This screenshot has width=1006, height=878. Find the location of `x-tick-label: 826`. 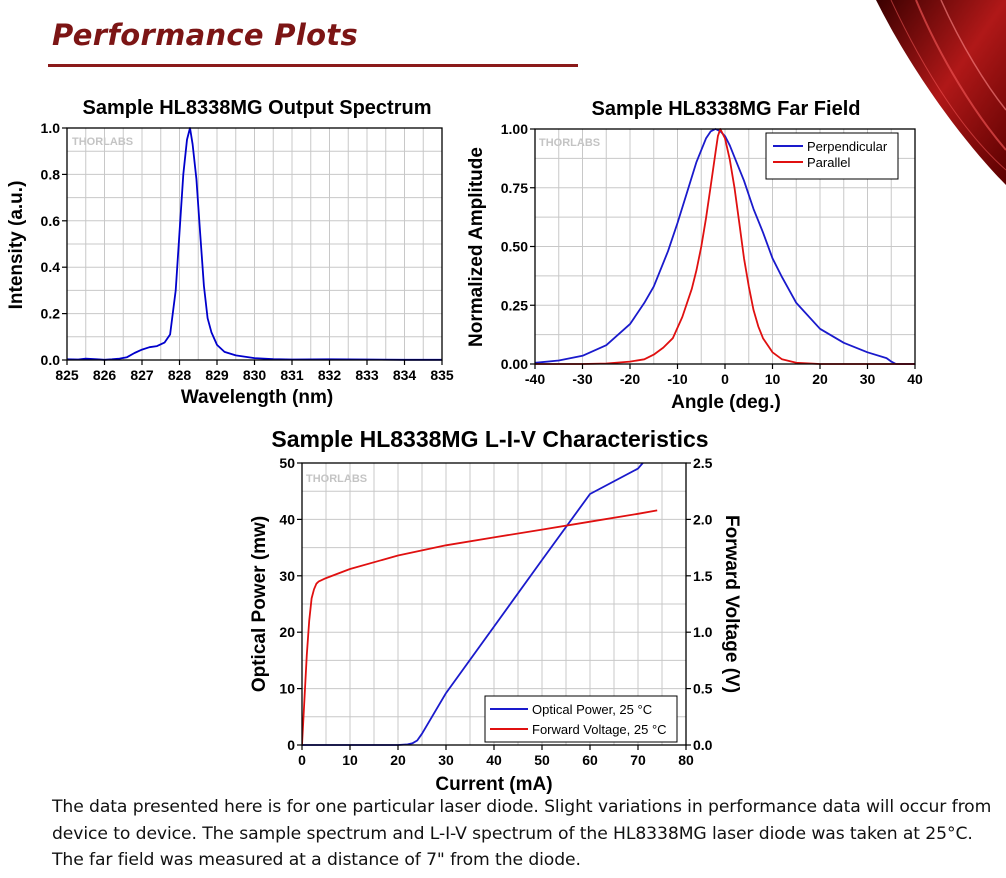

x-tick-label: 826 is located at coordinates (105, 375).